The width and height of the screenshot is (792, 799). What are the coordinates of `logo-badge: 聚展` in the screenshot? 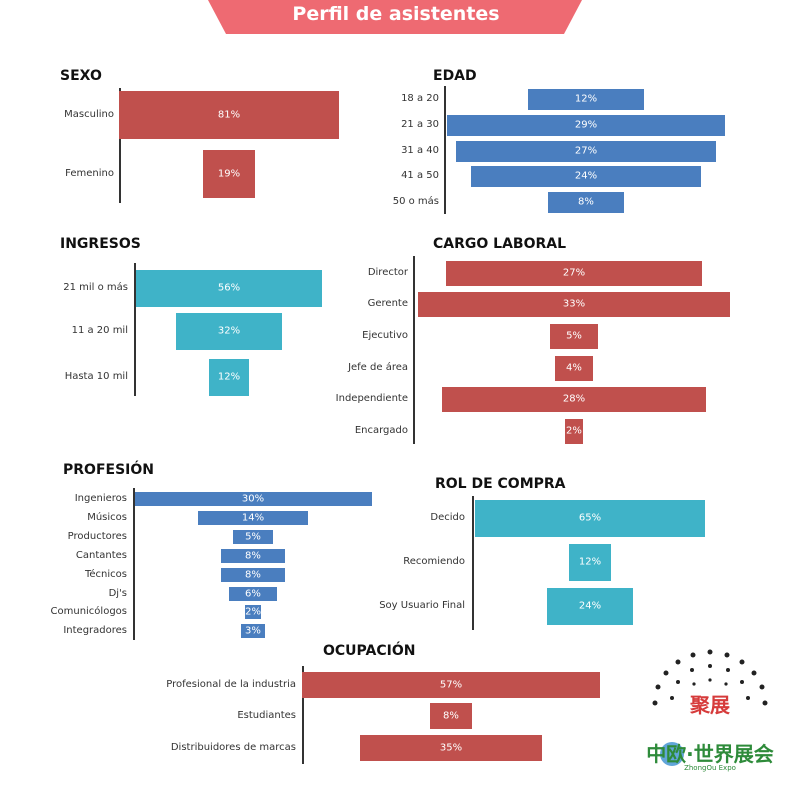 It's located at (710, 706).